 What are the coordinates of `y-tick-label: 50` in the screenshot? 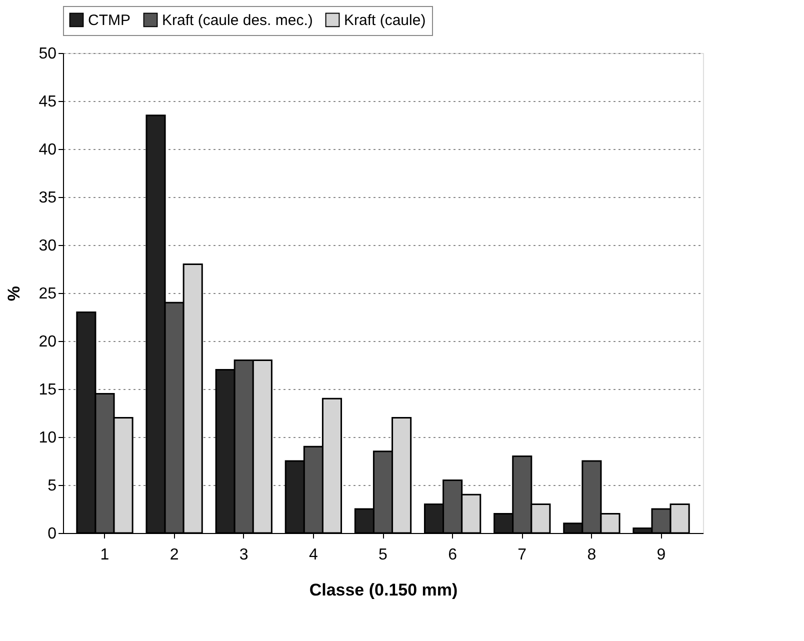 It's located at (47, 54).